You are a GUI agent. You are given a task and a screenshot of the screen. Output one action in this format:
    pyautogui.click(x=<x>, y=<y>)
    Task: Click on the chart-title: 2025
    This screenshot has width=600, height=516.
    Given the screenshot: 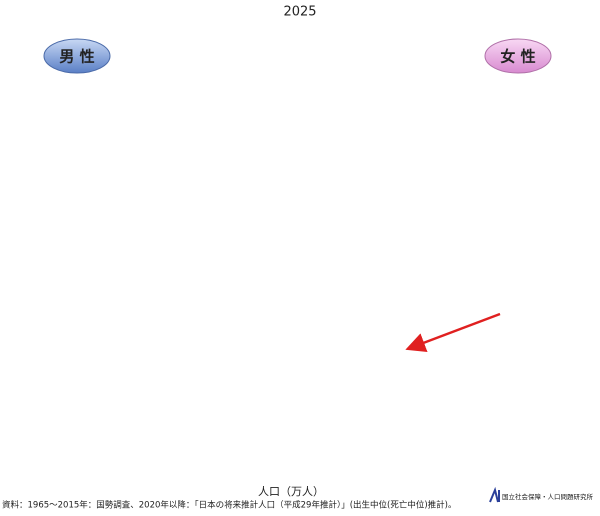 What is the action you would take?
    pyautogui.click(x=299, y=12)
    